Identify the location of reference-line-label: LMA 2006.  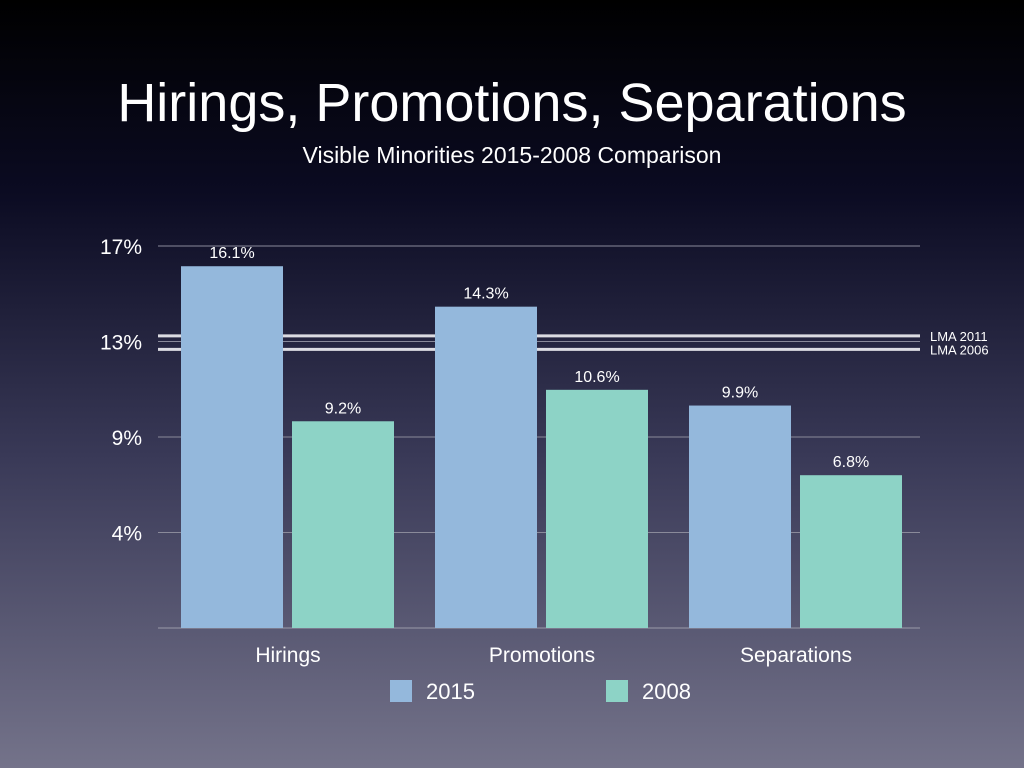
(959, 349).